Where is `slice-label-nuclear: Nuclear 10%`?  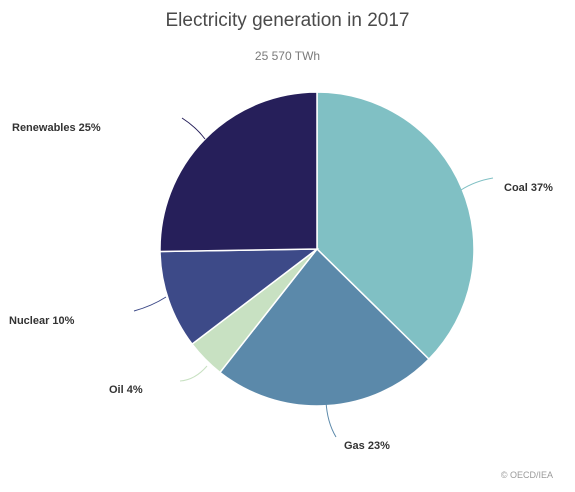
slice-label-nuclear: Nuclear 10% is located at coordinates (42, 321).